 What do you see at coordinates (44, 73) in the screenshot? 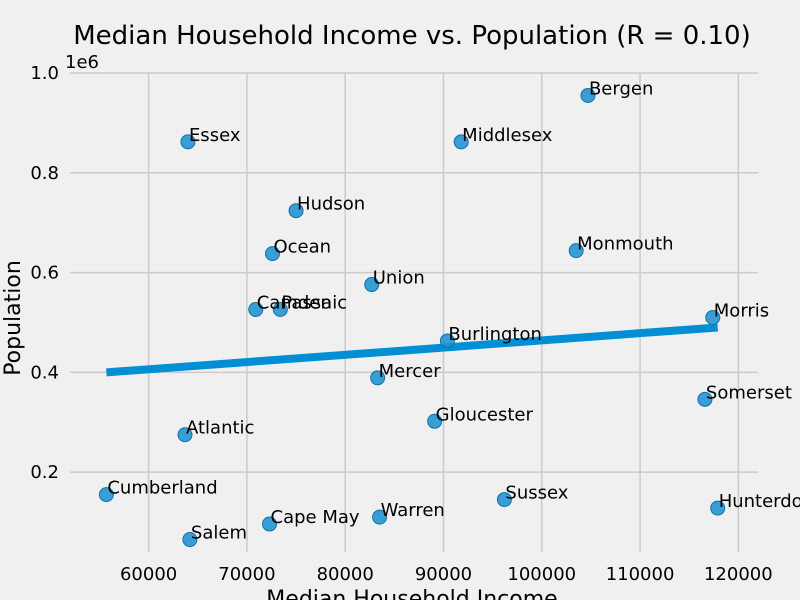
I see `y-tick-label: 1.0` at bounding box center [44, 73].